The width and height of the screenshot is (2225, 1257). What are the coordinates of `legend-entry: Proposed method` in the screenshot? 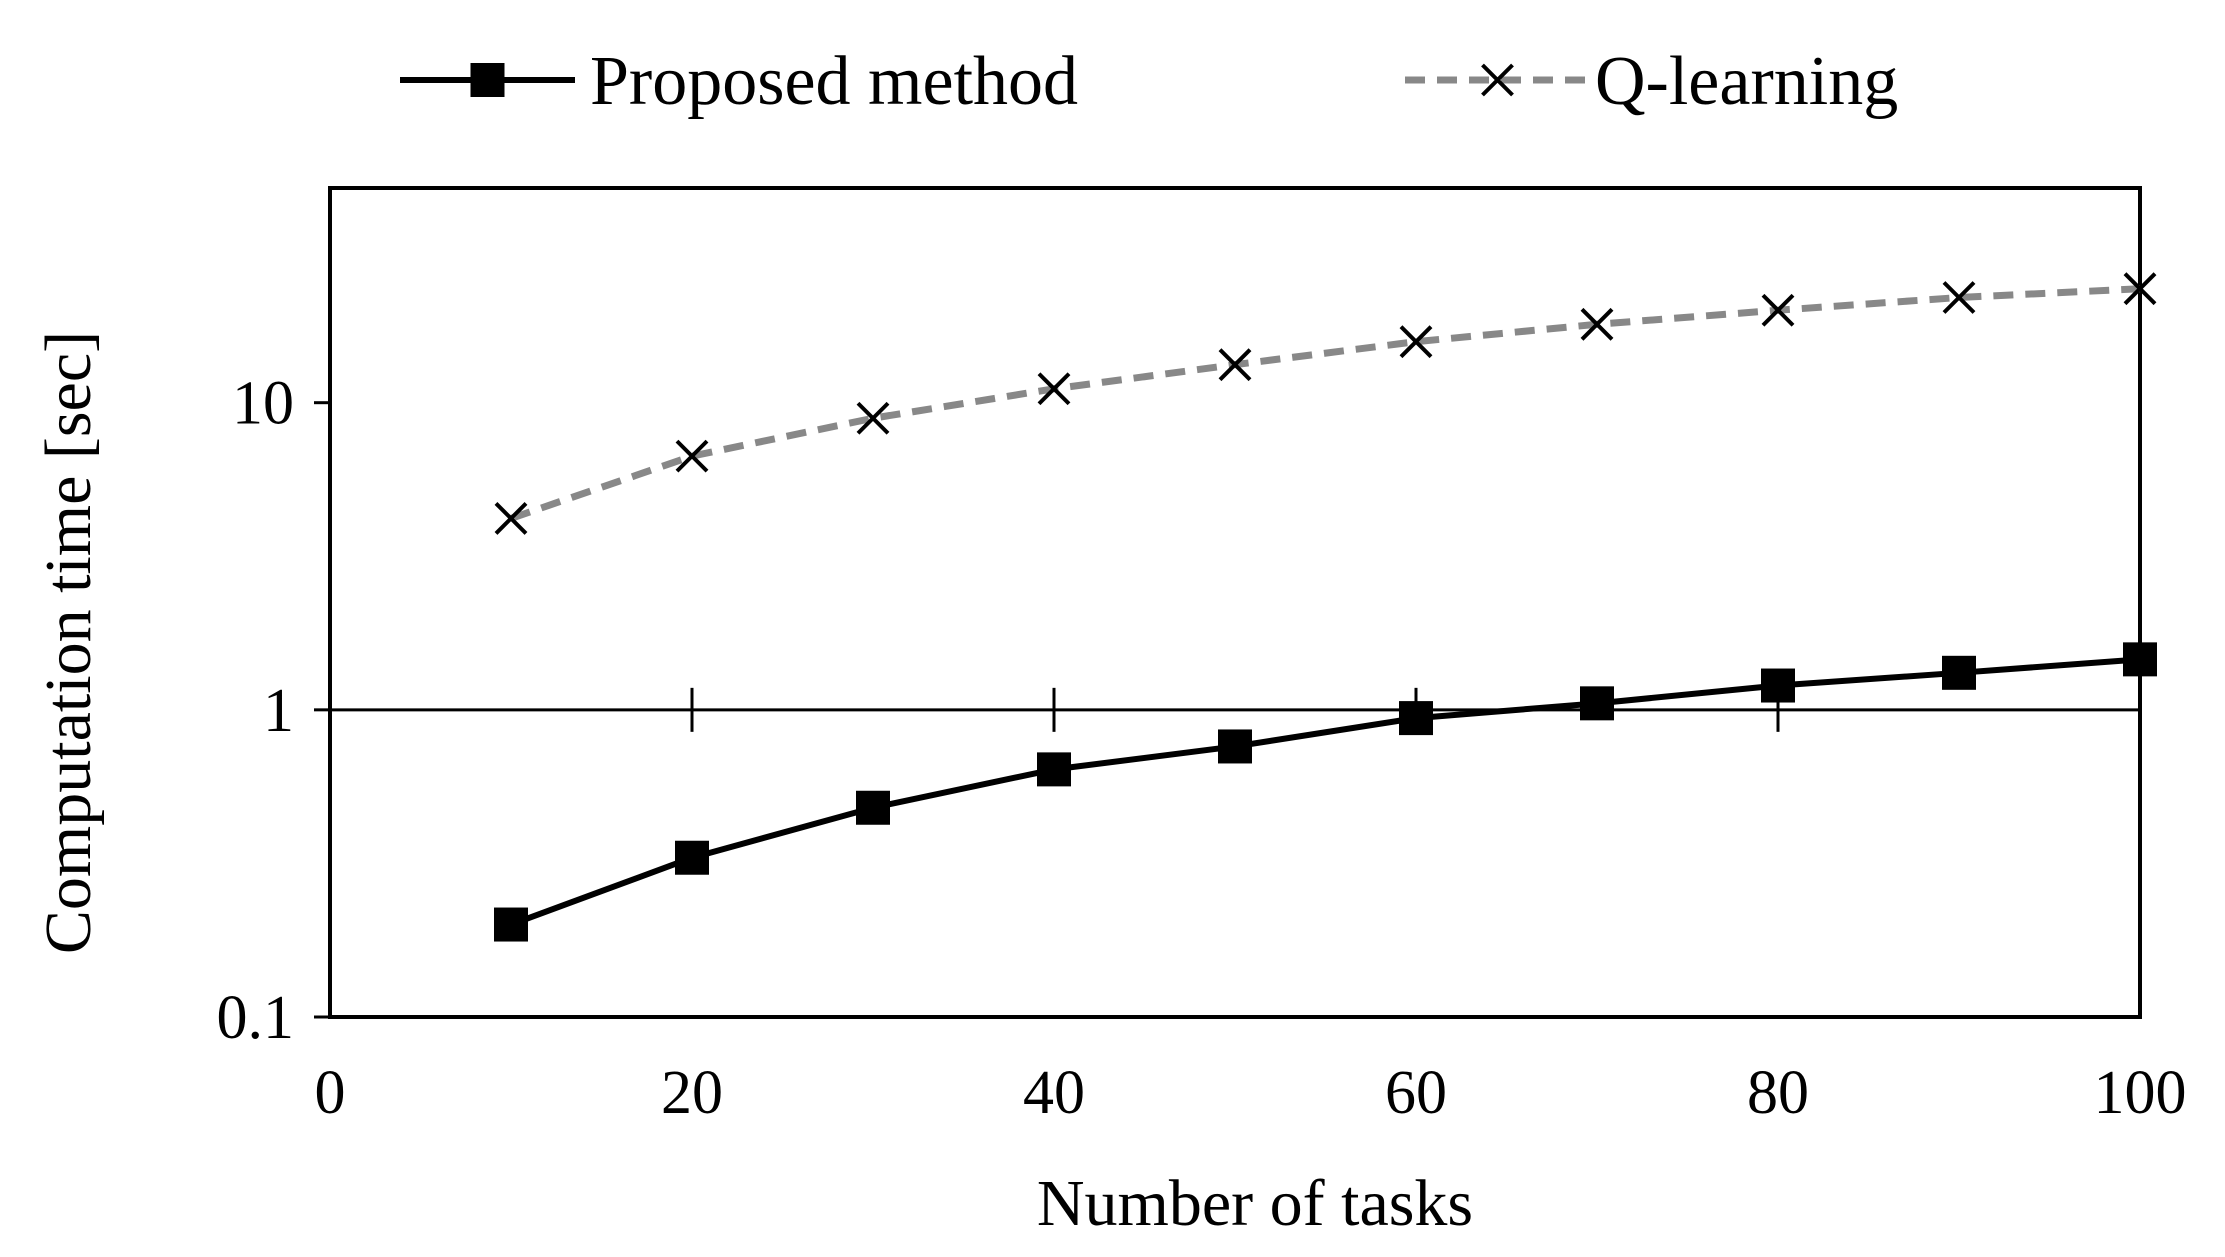 It's located at (739, 81).